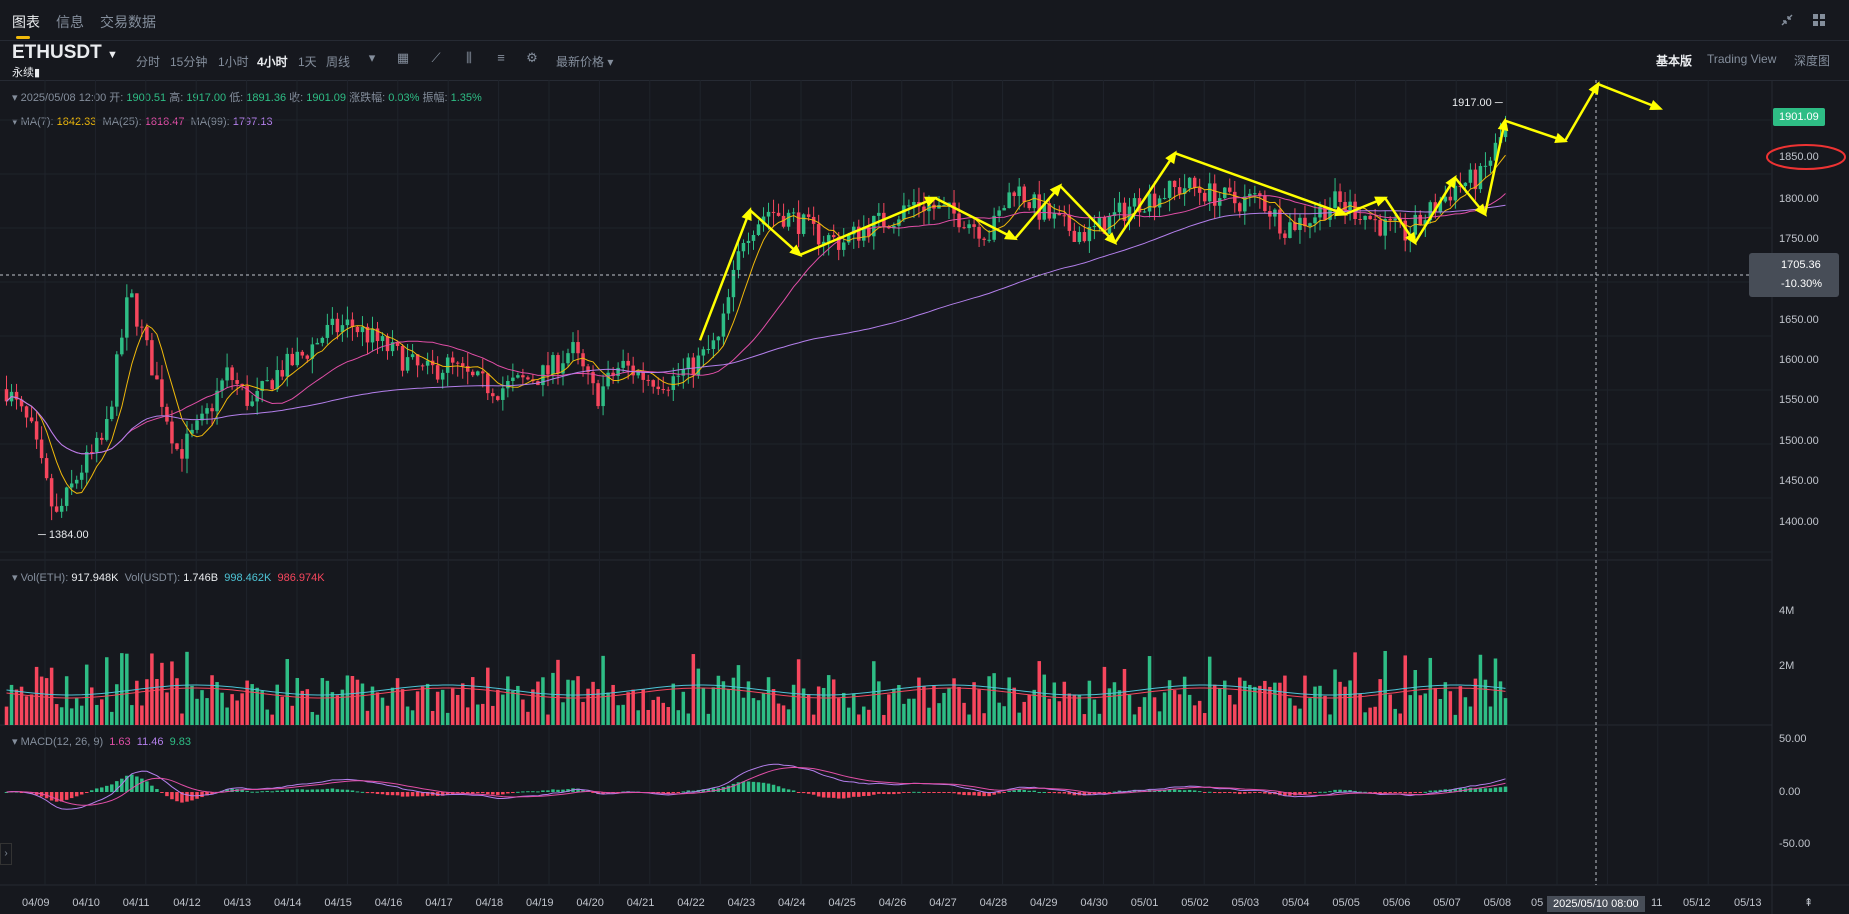  Describe the element at coordinates (403, 57) in the screenshot. I see `calendar-icon: ▦` at that location.